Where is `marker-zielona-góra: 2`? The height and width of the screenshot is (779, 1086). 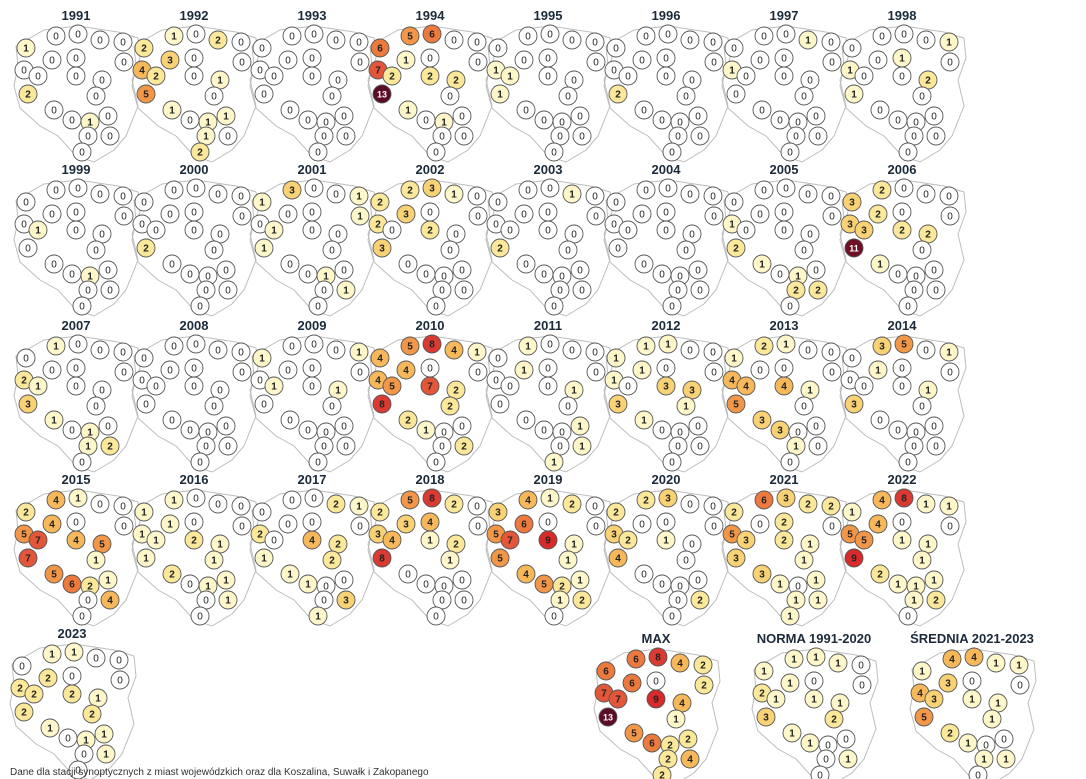 marker-zielona-góra: 2 is located at coordinates (736, 248).